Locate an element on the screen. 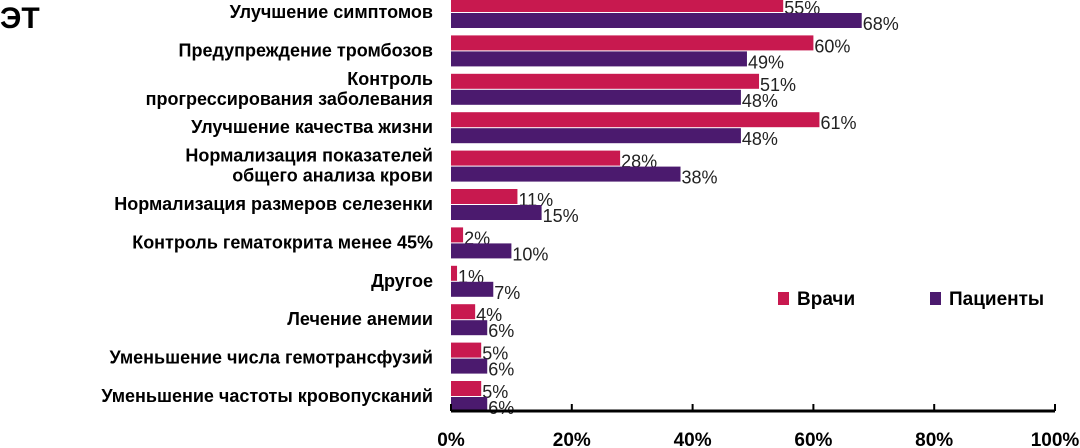 The image size is (1080, 448). category-label: Уменьшение числа гемотрансфузий is located at coordinates (271, 358).